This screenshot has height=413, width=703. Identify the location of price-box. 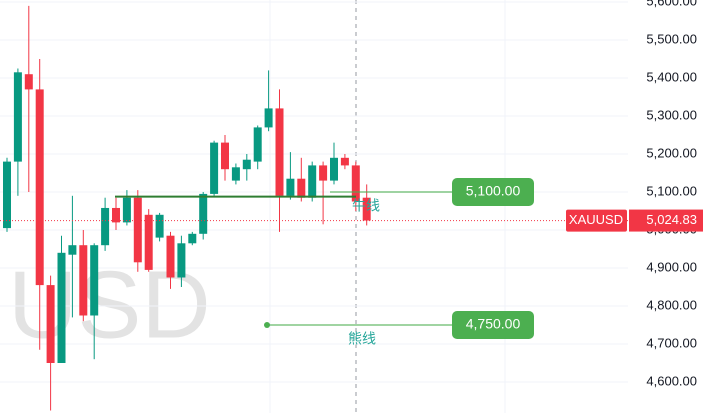
(666, 220).